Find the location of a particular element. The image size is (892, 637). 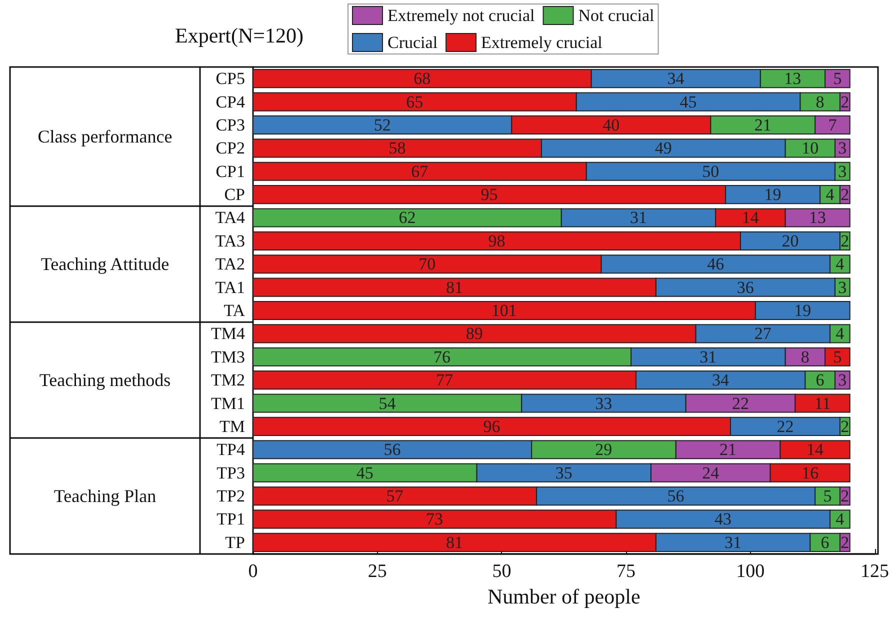

legend-label: Extremely not crucial is located at coordinates (462, 15).